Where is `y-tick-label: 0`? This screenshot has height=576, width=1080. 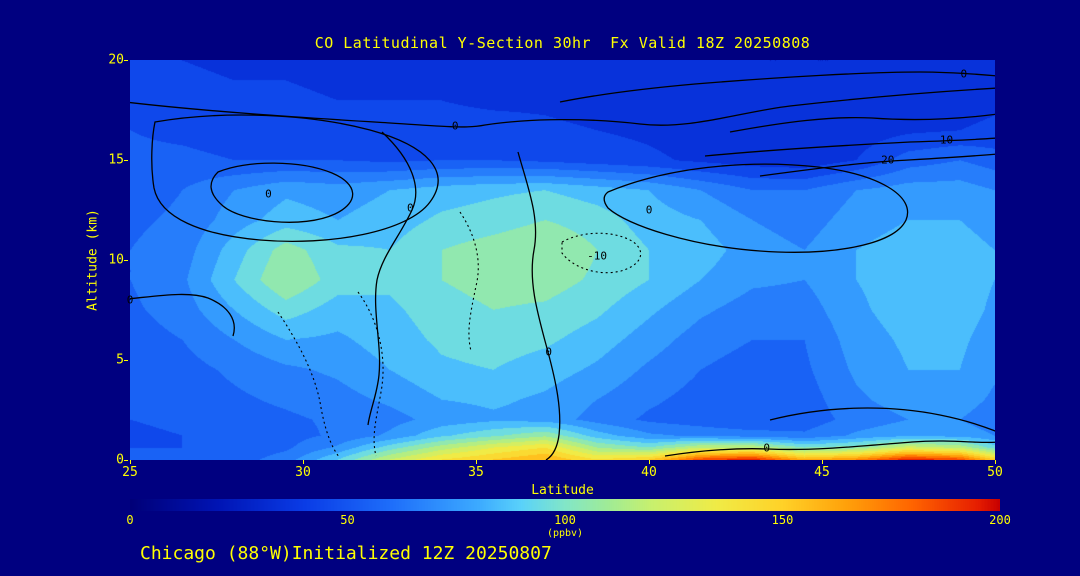 y-tick-label: 0 is located at coordinates (120, 460).